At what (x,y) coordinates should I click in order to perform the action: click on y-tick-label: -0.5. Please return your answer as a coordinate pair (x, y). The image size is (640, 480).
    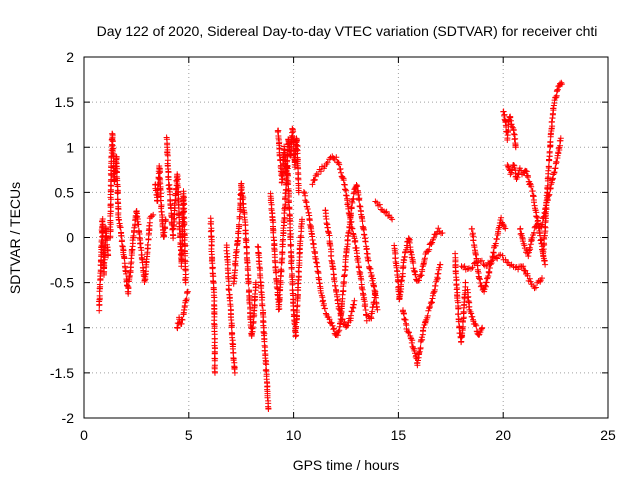
    Looking at the image, I should click on (62, 283).